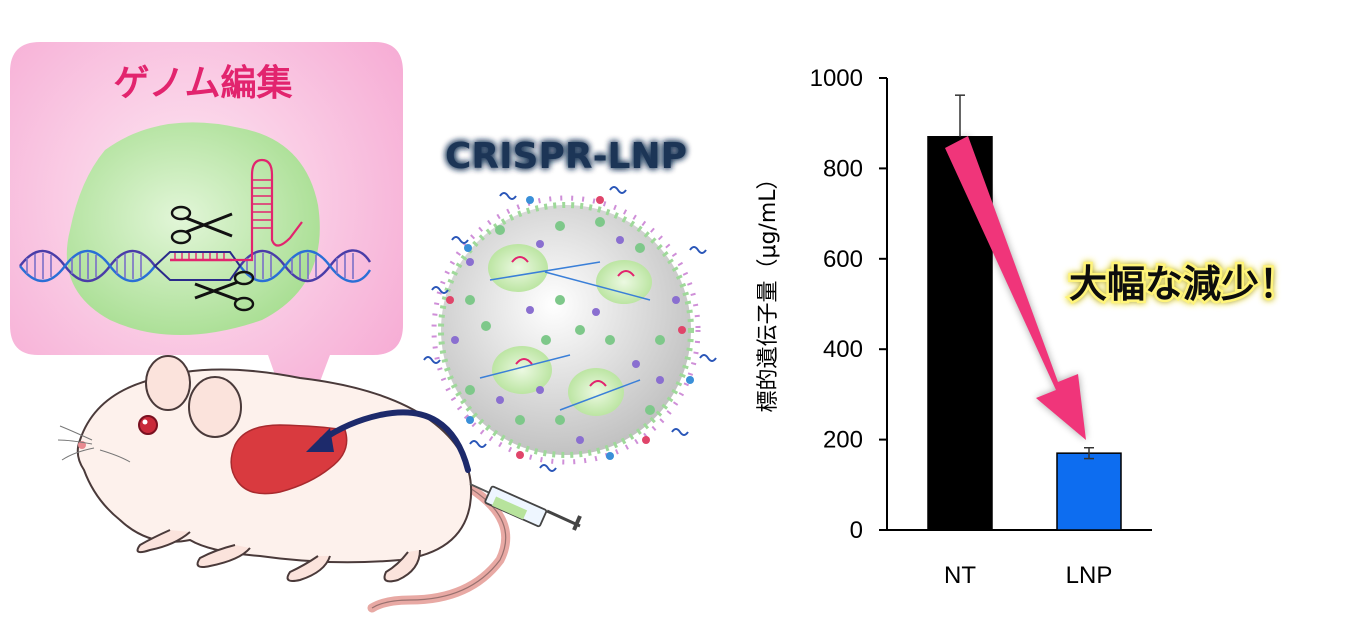  I want to click on y-tick-label: 200, so click(843, 440).